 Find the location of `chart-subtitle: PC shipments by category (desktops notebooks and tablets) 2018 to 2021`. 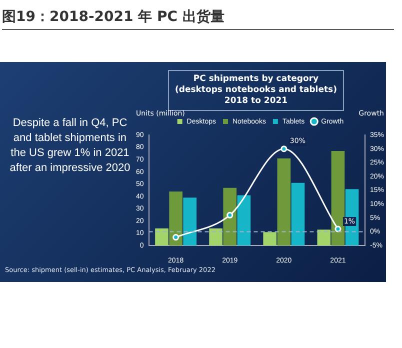

chart-subtitle: PC shipments by category (desktops notebooks and tablets) 2018 to 2021 is located at coordinates (256, 91).